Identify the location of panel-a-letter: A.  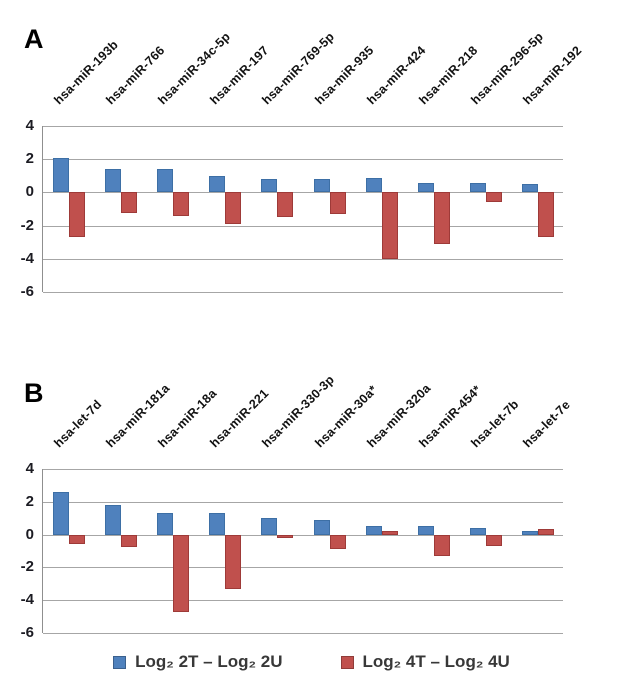
(34, 39).